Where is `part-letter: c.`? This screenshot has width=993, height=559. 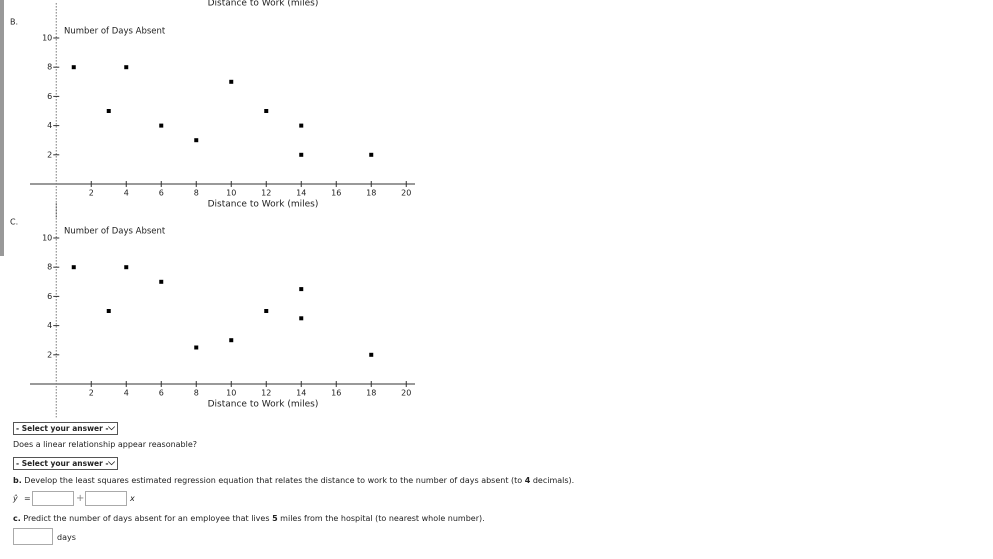
part-letter: c. is located at coordinates (17, 518).